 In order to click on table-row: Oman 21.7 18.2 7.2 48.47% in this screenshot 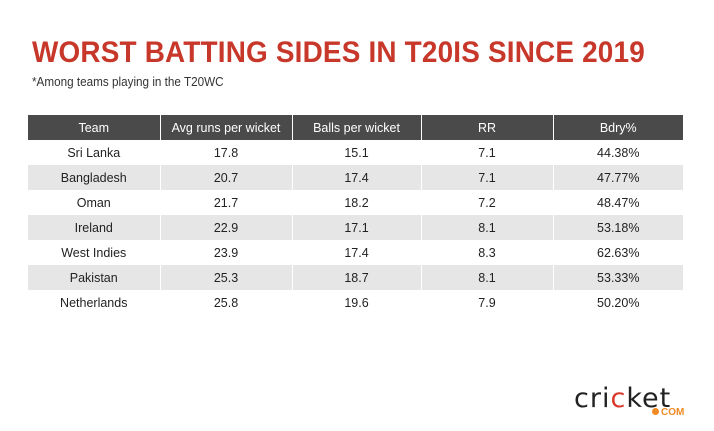, I will do `click(355, 202)`.